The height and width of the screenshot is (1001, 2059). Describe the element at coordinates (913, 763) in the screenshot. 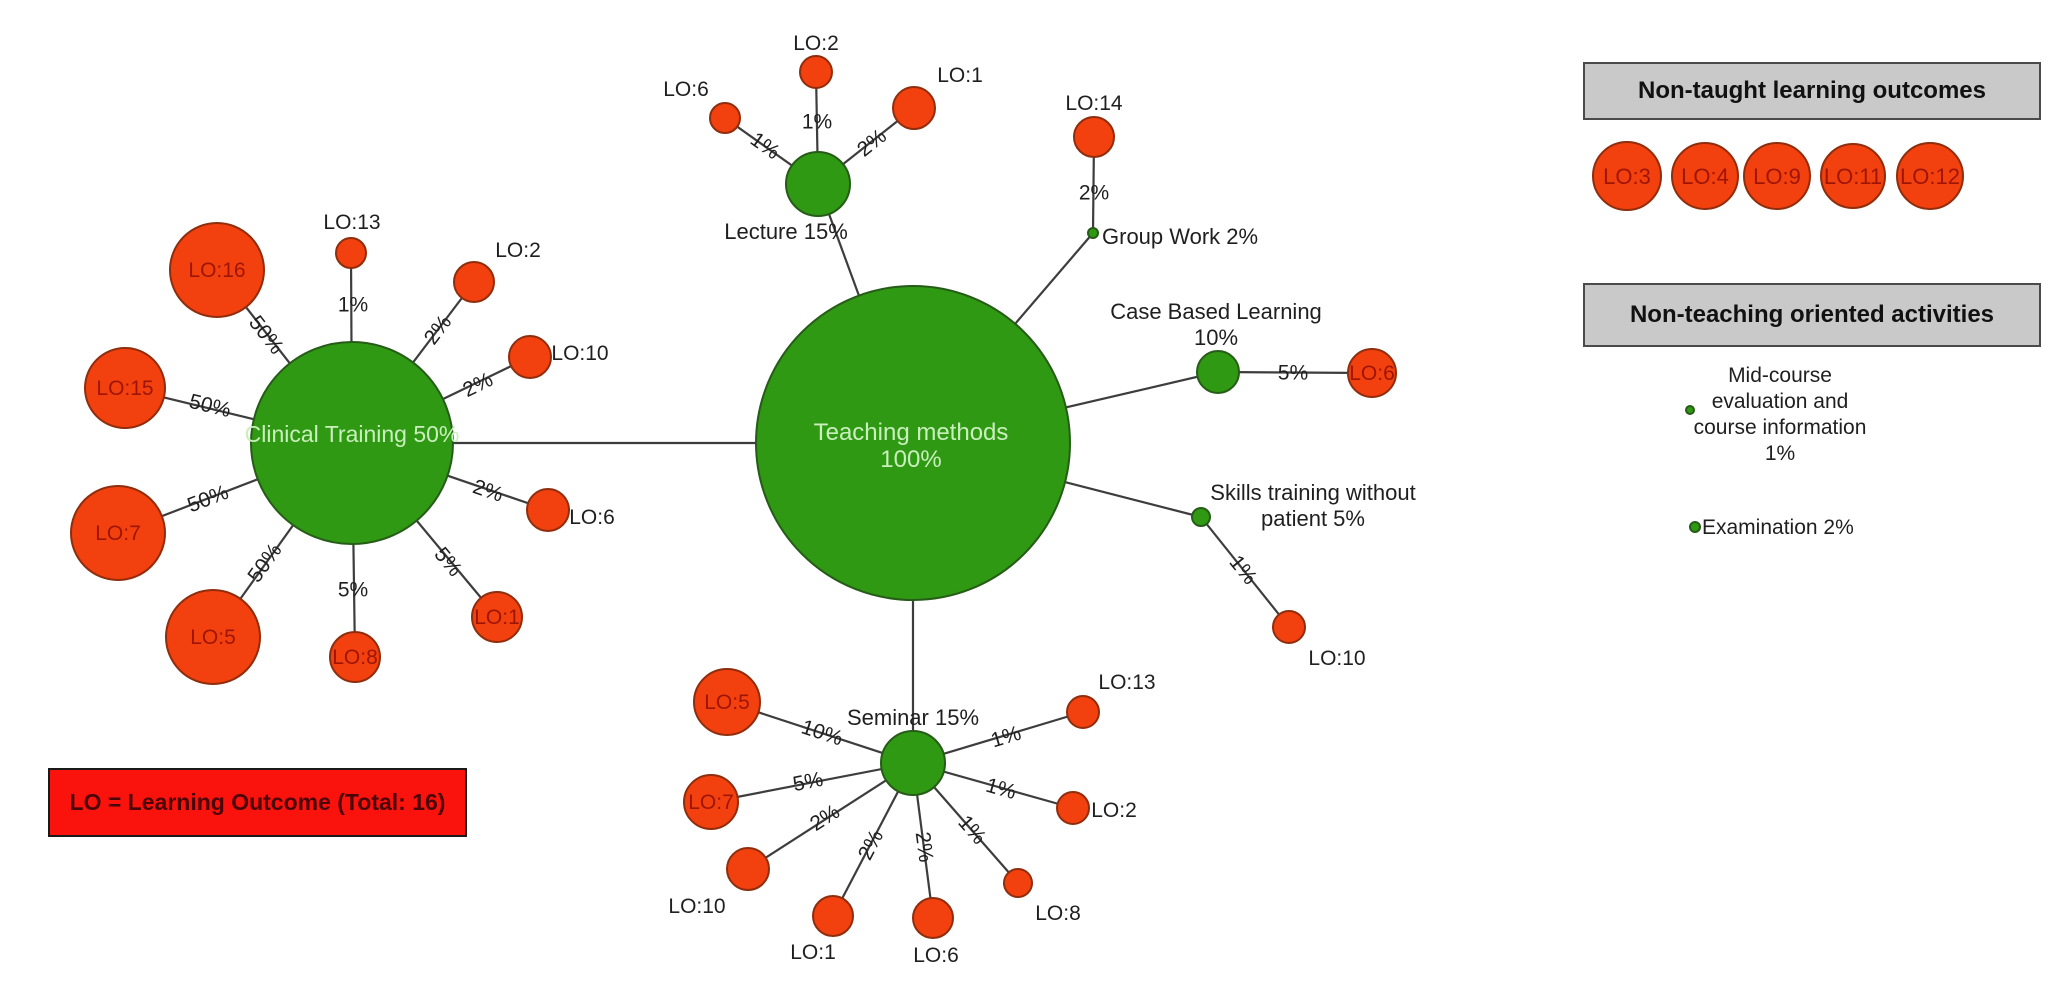

I see `node-seminar-circle` at that location.